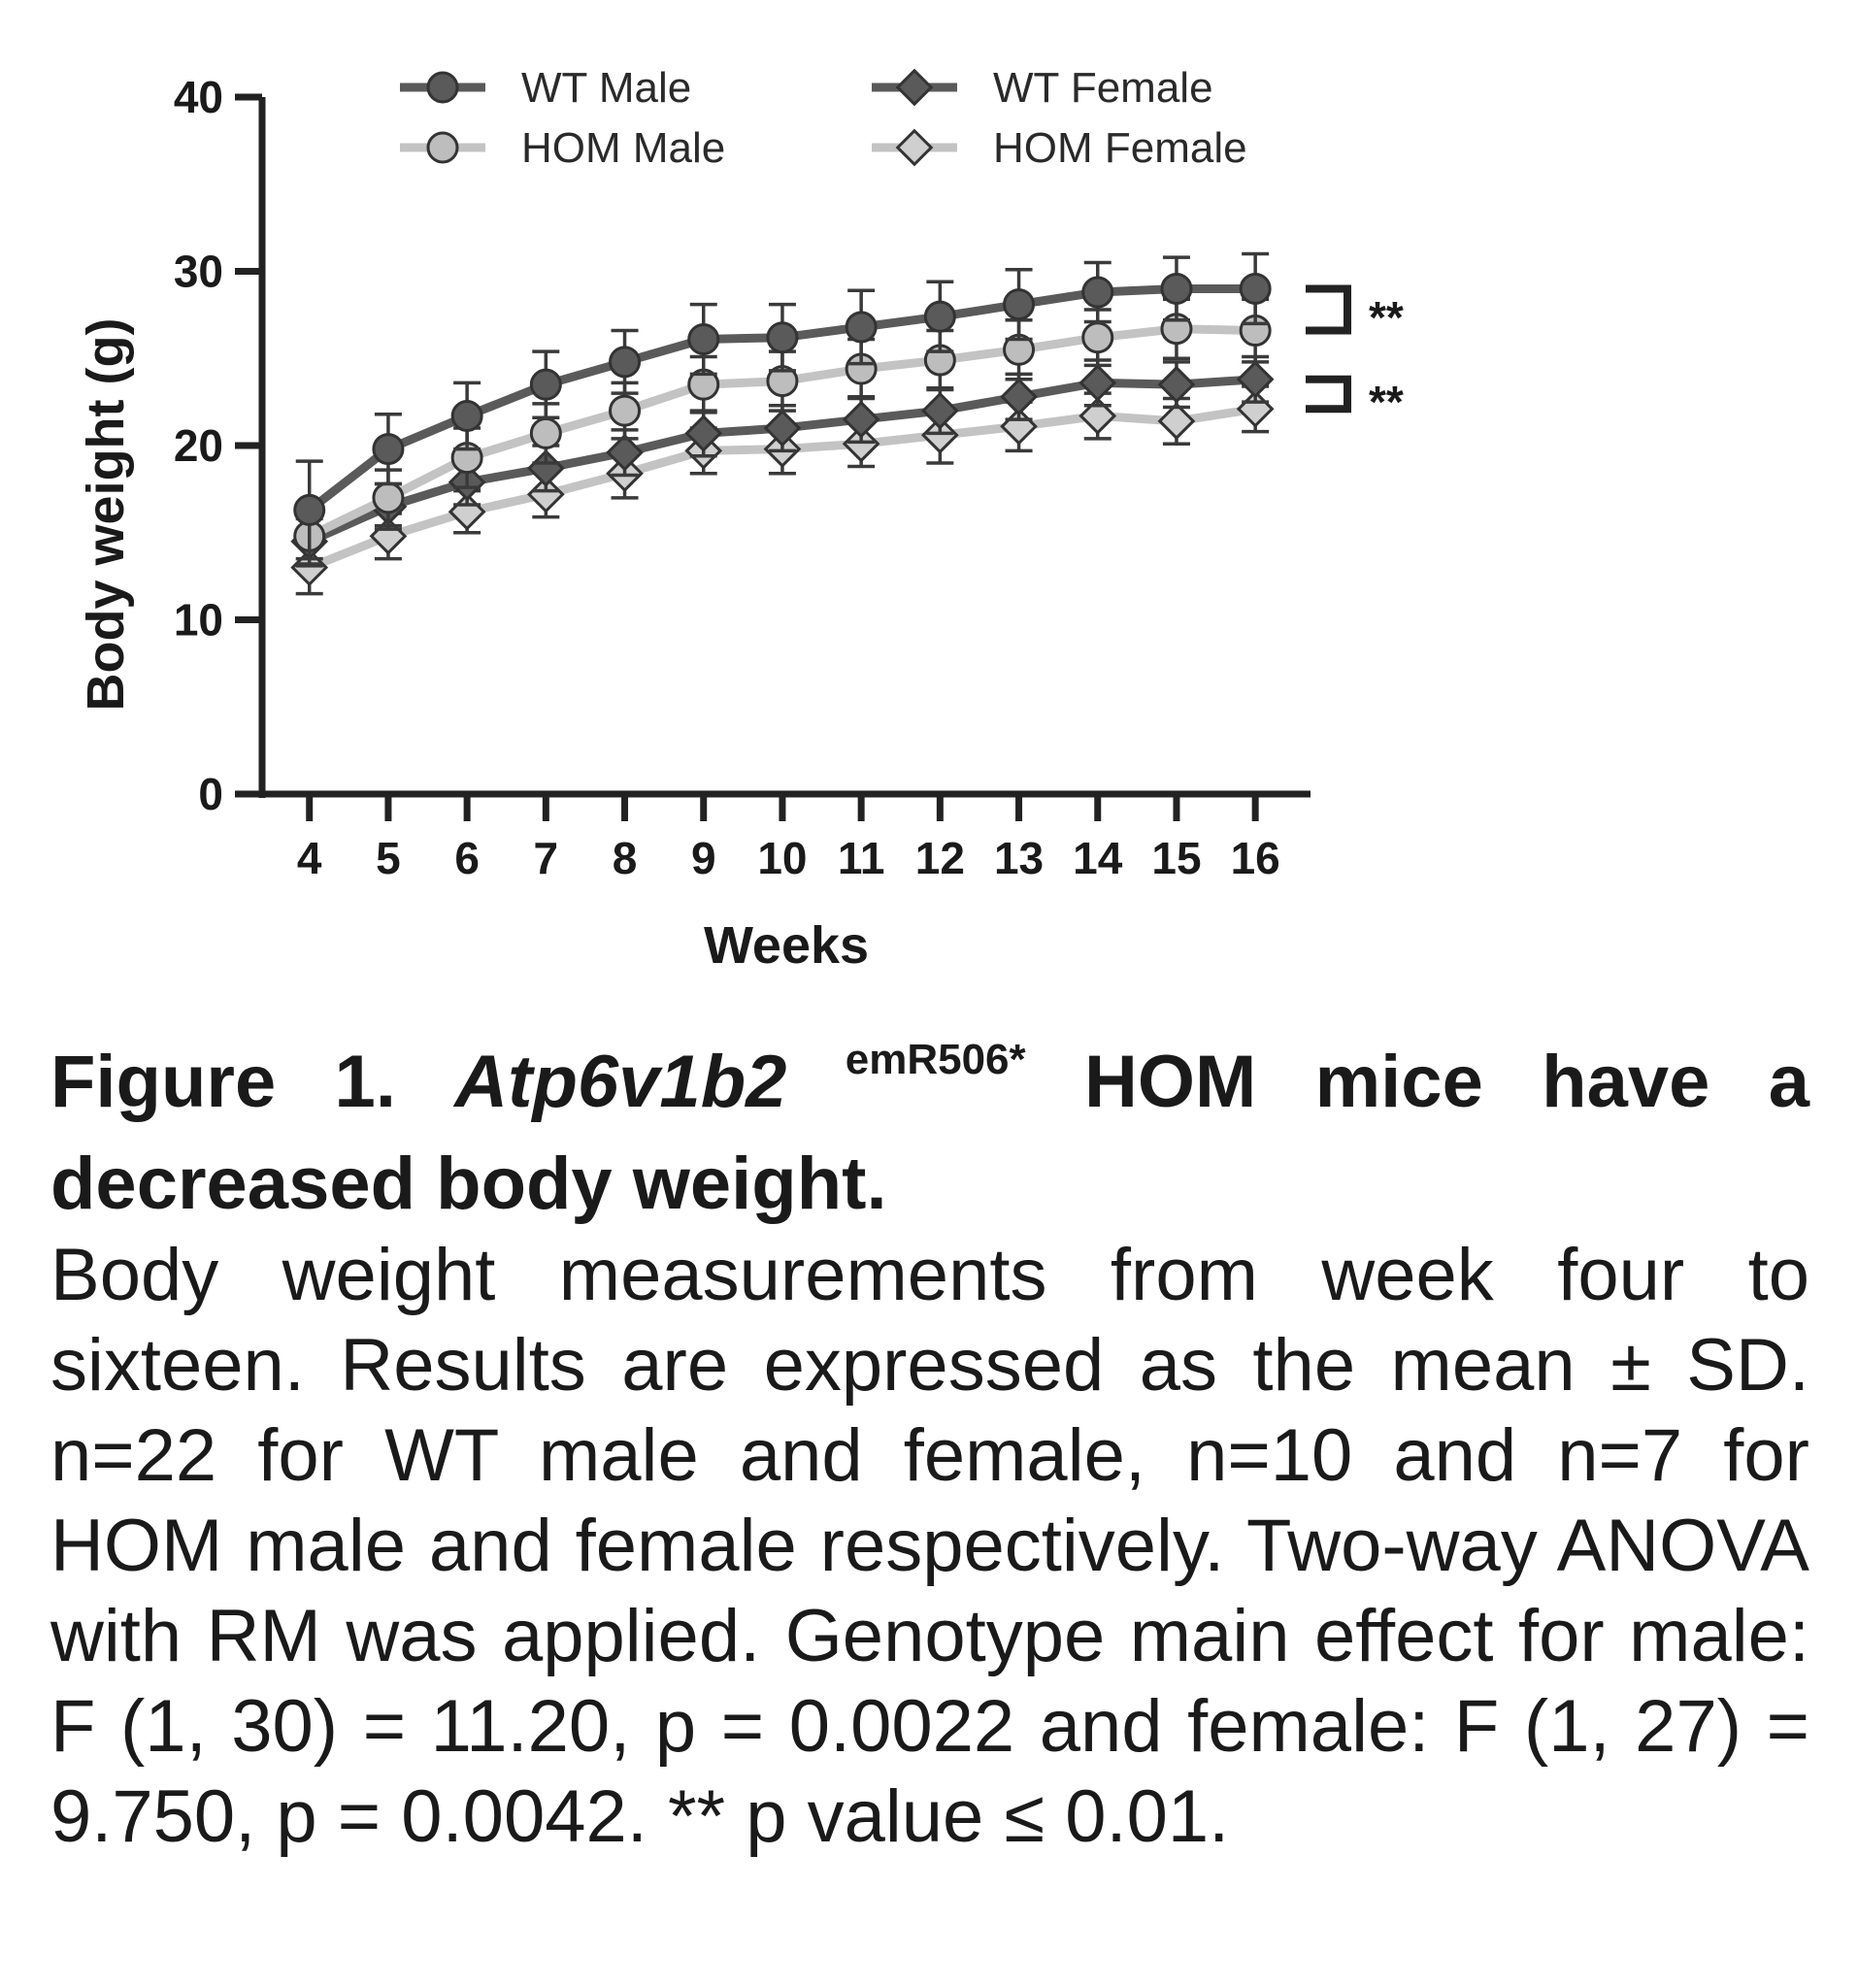  I want to click on x-tick-label: 10, so click(782, 858).